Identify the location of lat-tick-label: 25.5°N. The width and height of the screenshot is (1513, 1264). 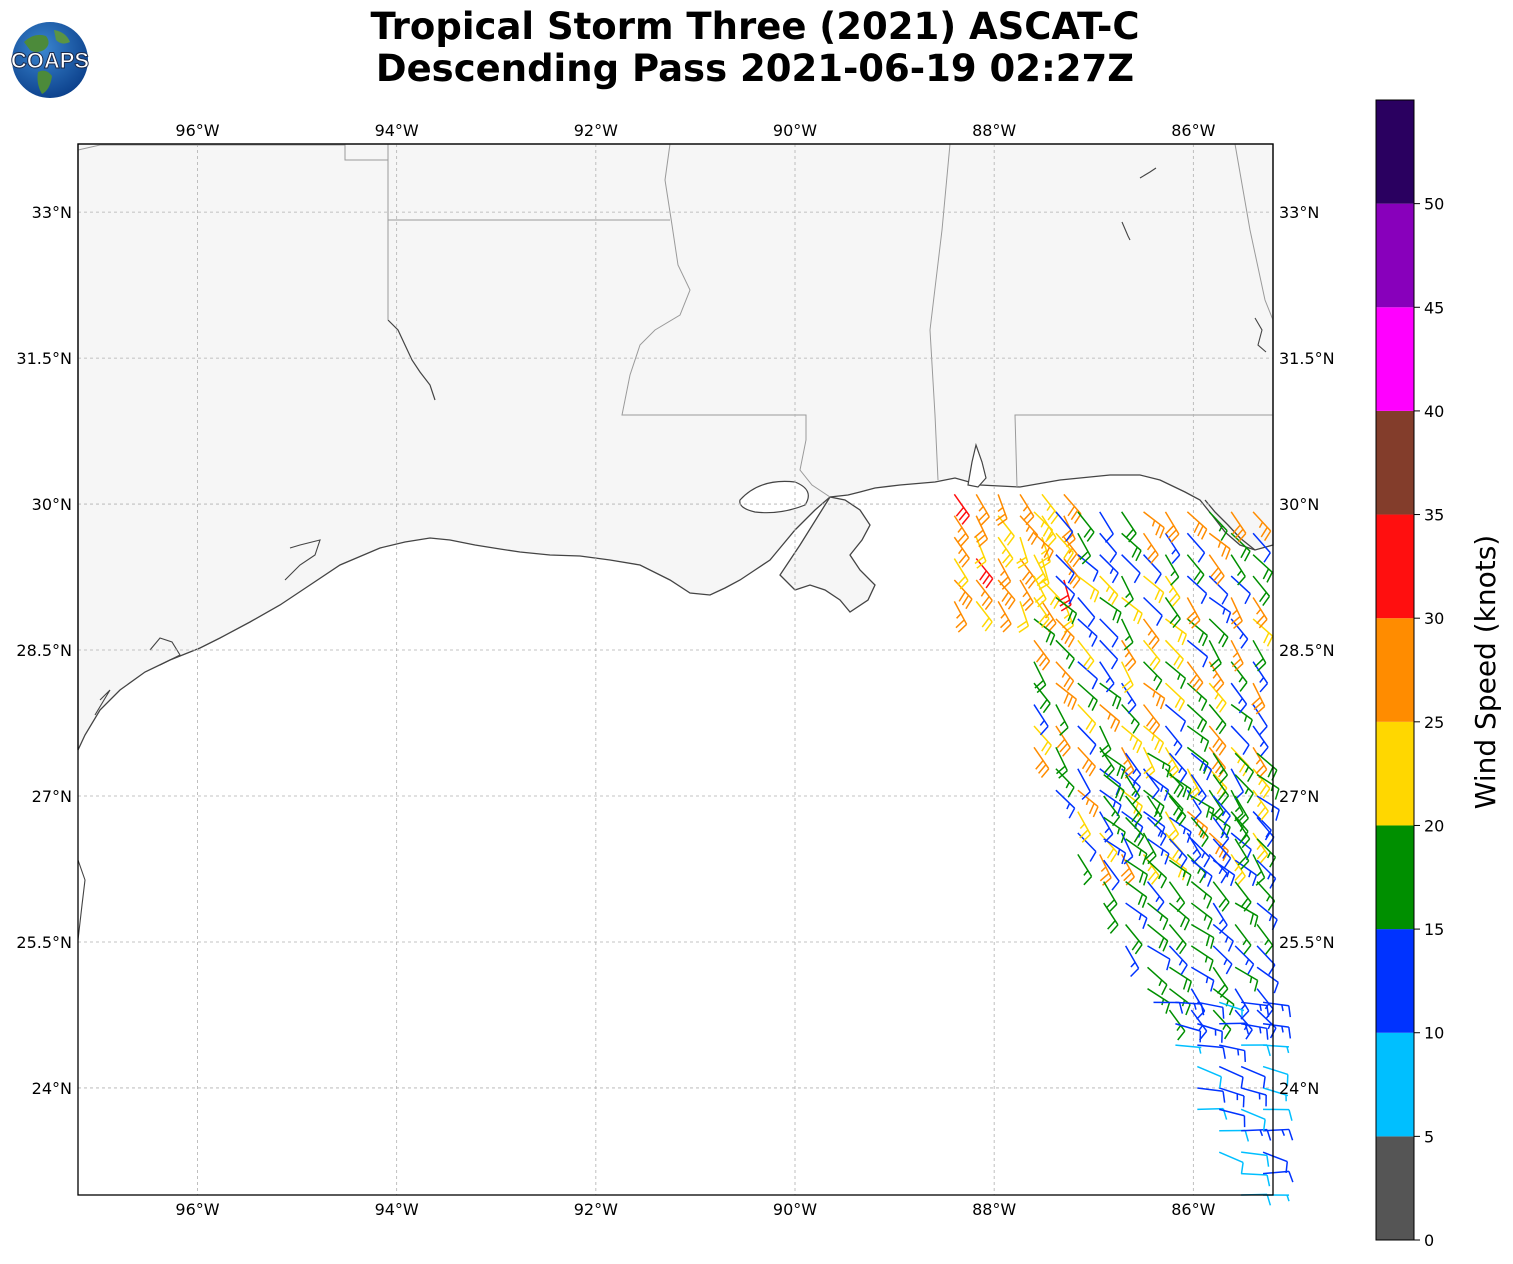
(44, 942).